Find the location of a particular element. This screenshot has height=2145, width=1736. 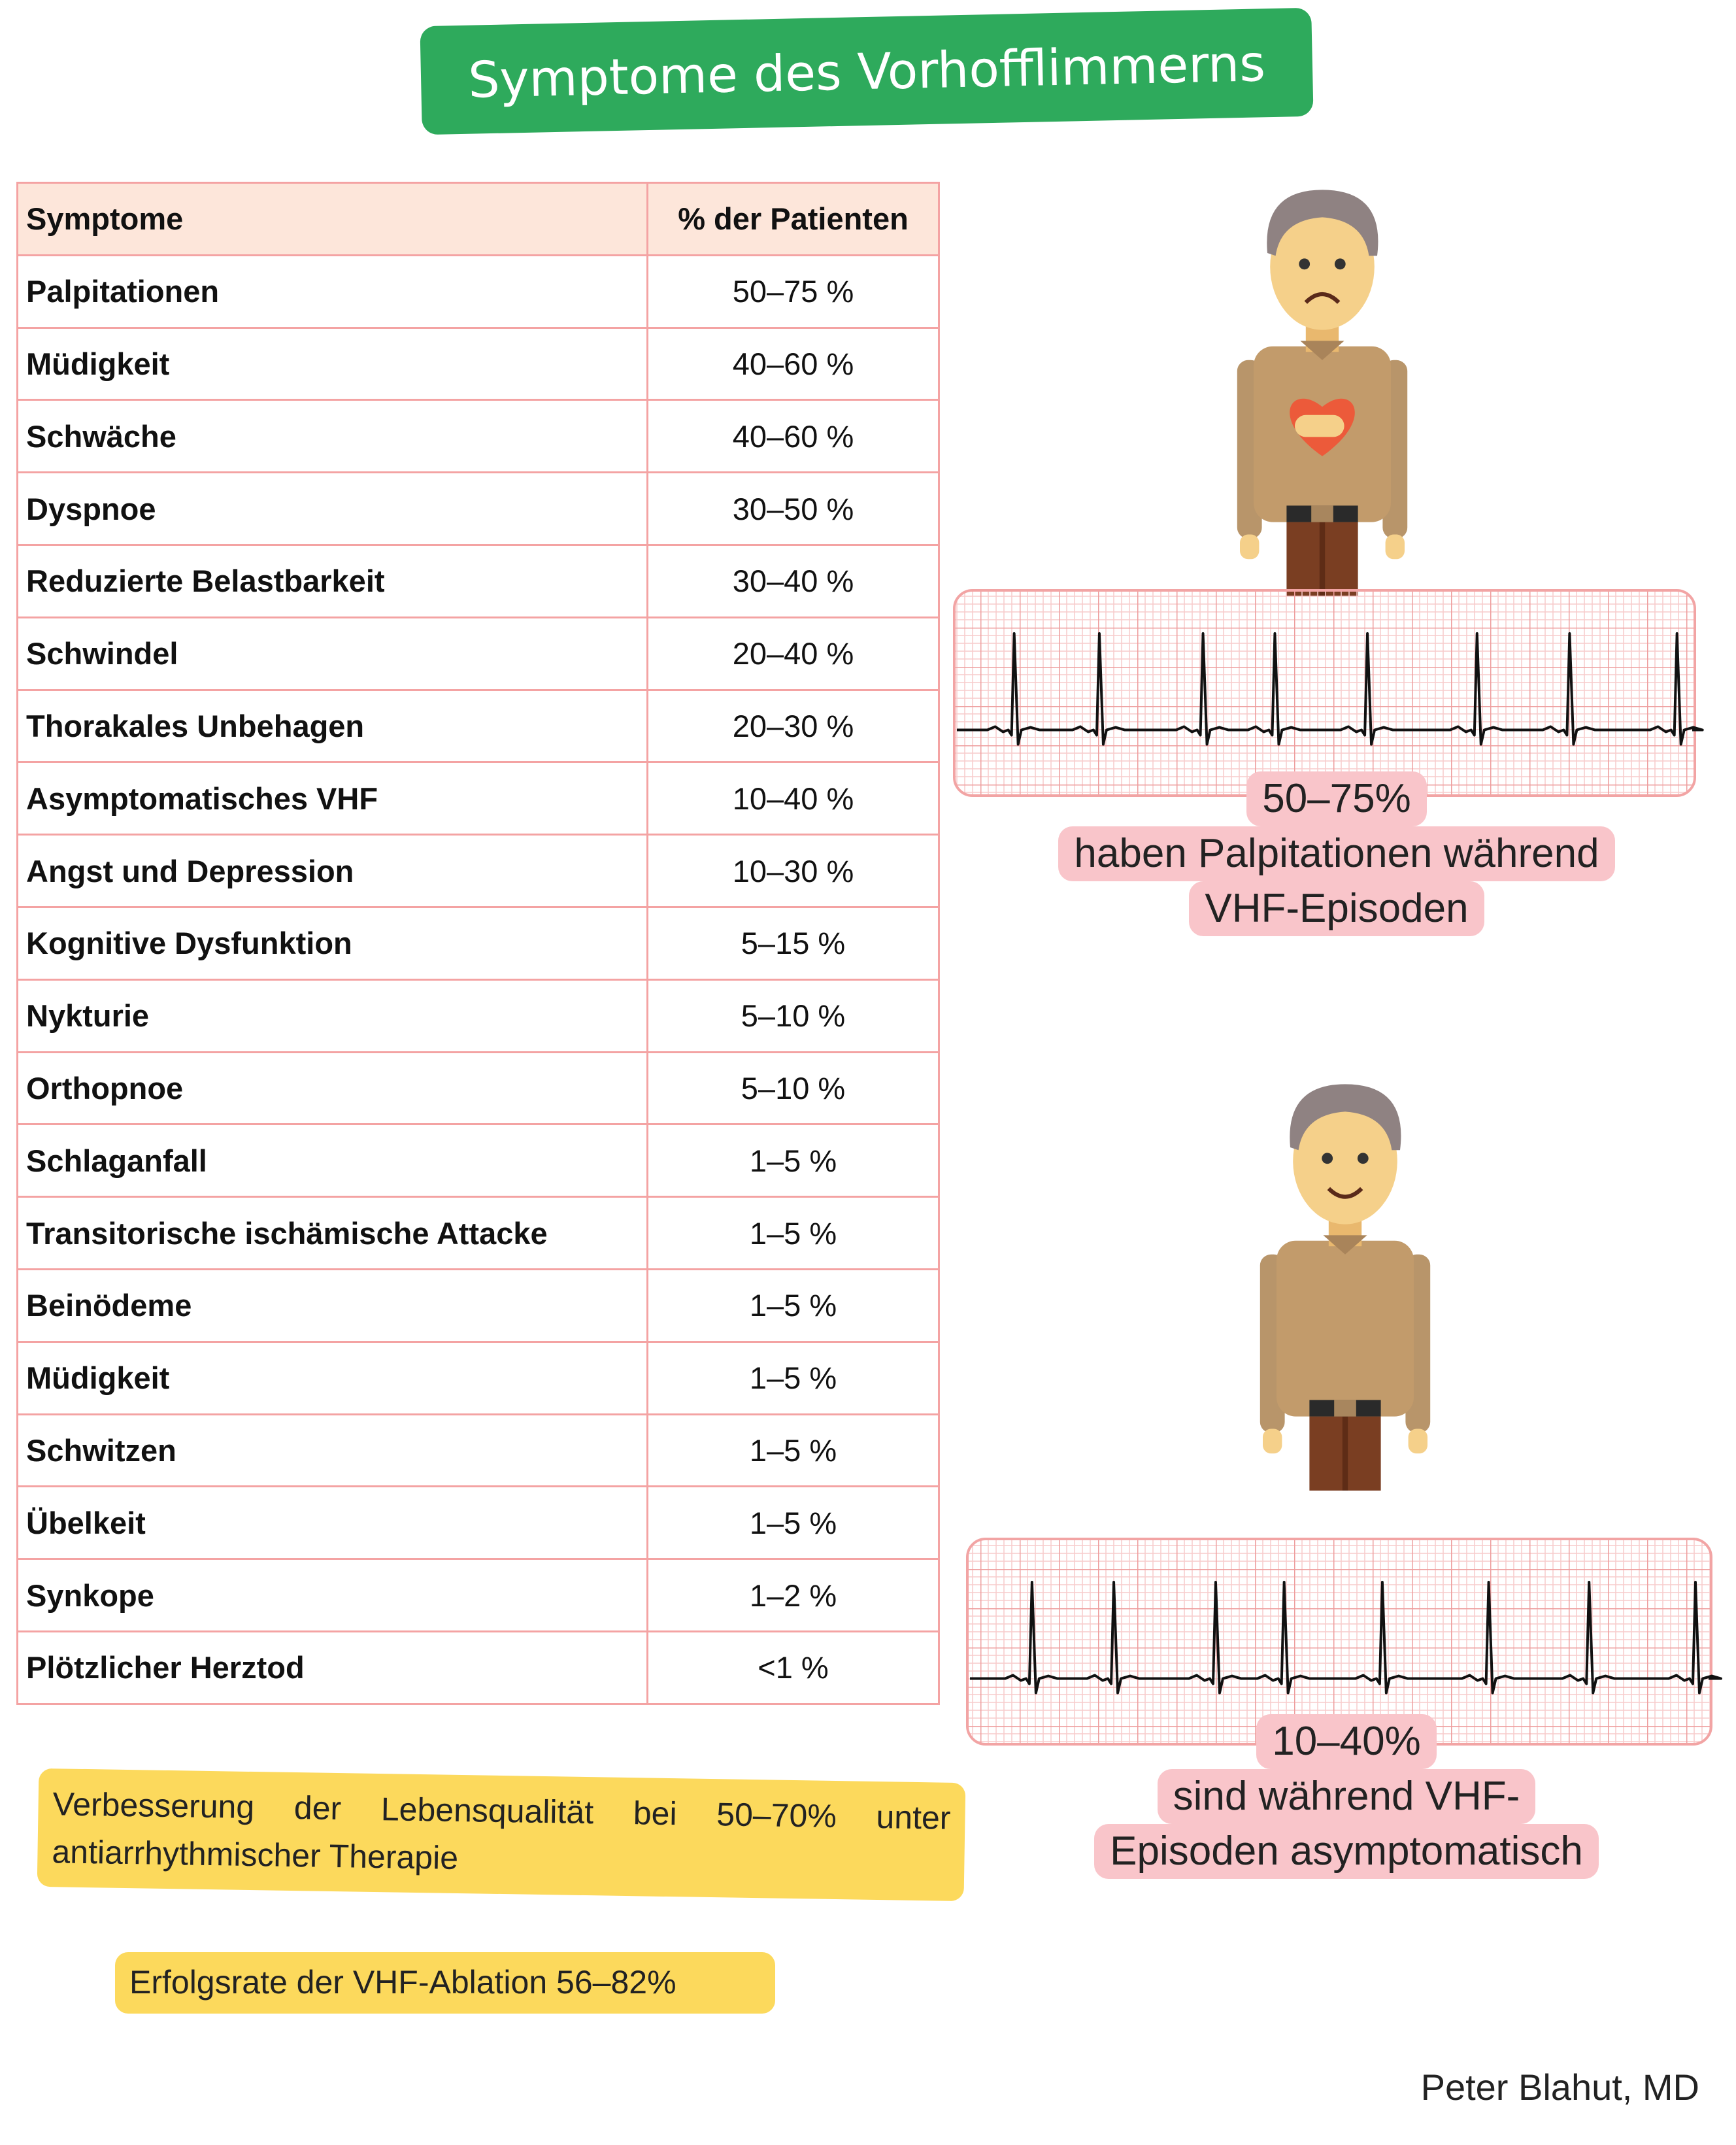

title: Symptome des Vorhofflimmerns is located at coordinates (867, 71).